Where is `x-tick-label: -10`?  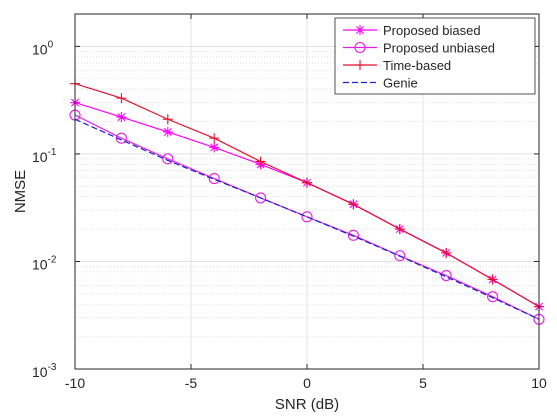 x-tick-label: -10 is located at coordinates (75, 383).